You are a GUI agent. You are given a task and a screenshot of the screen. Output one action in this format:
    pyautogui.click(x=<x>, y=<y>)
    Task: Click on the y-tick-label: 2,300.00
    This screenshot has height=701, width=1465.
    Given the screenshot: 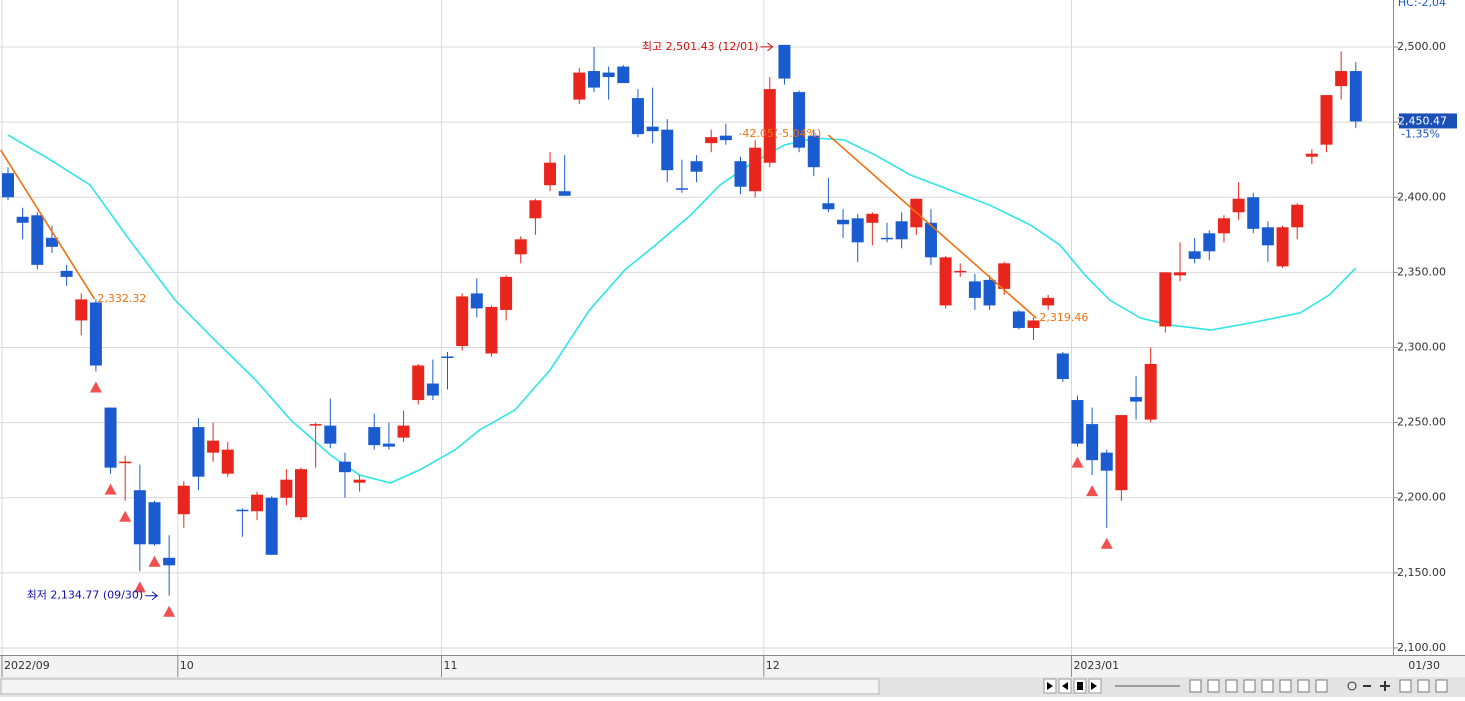 What is the action you would take?
    pyautogui.click(x=1421, y=346)
    